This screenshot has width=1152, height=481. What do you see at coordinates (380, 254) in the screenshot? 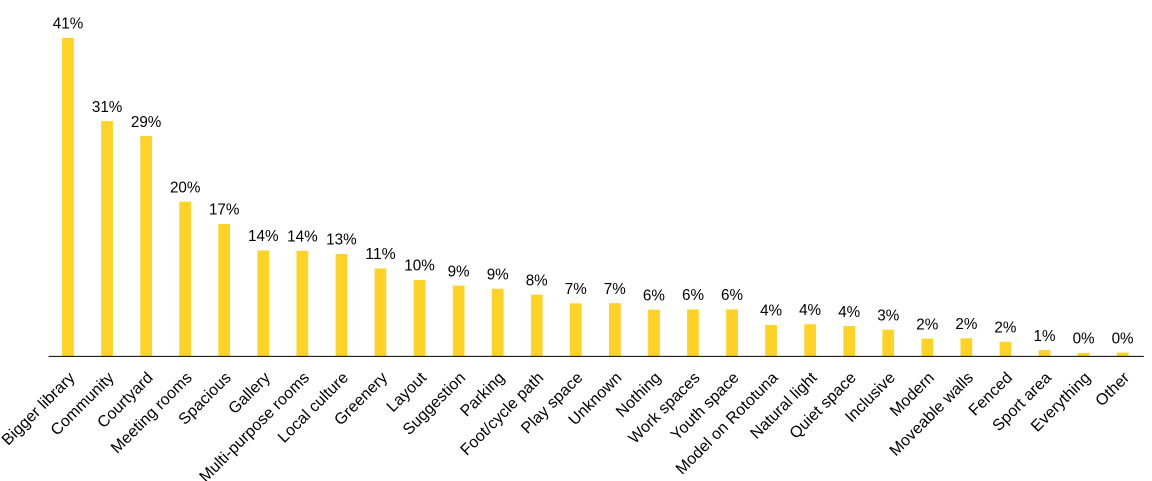
I see `svg-text: 11%` at bounding box center [380, 254].